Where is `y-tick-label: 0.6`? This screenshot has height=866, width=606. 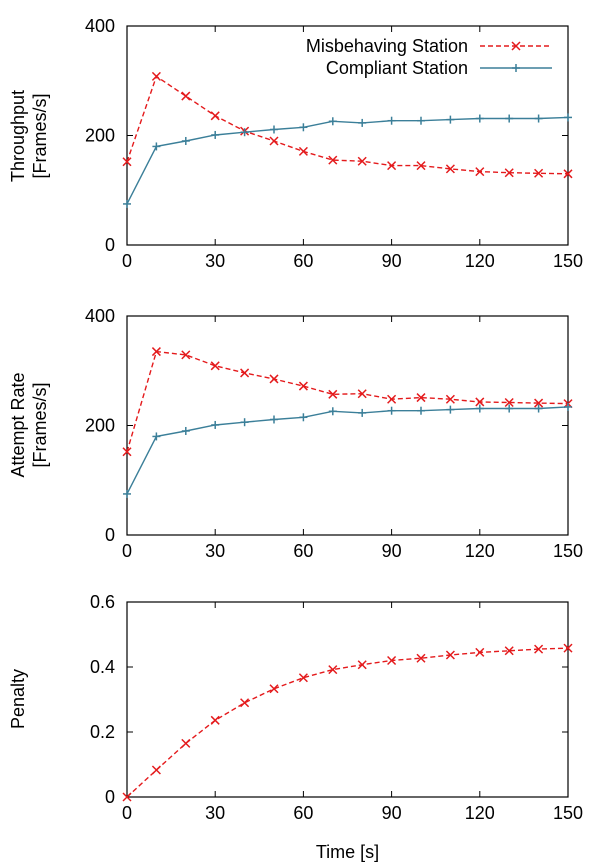
y-tick-label: 0.6 is located at coordinates (102, 602).